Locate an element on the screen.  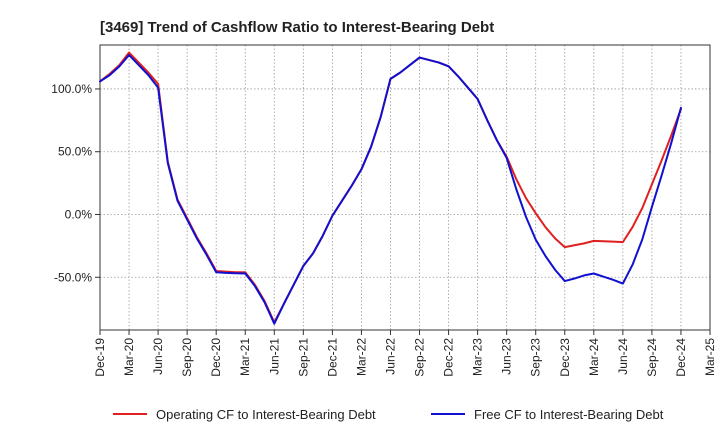
x-tick-label: Jun-24 is located at coordinates (623, 356).